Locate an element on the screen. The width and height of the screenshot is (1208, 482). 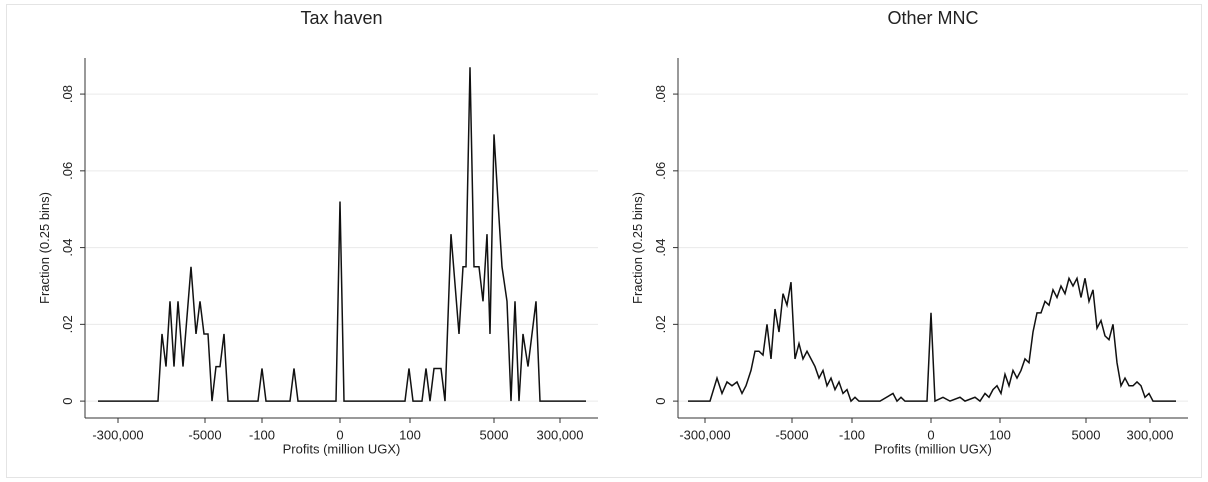
chart-title: Tax haven is located at coordinates (341, 18).